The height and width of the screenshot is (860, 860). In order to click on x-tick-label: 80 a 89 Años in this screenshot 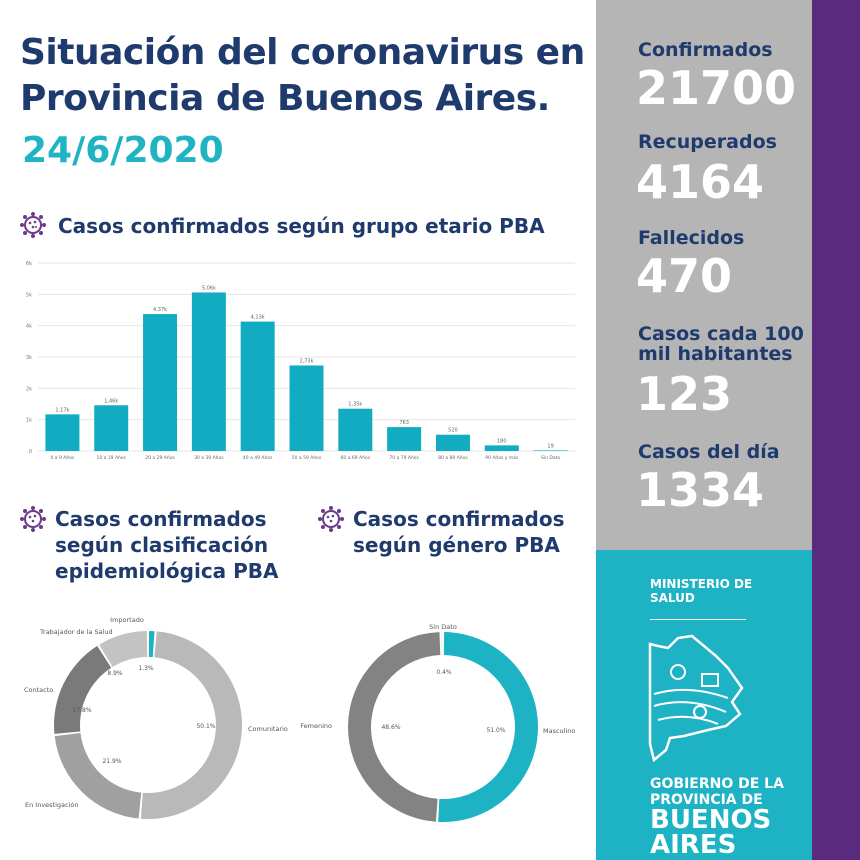, I will do `click(453, 458)`.